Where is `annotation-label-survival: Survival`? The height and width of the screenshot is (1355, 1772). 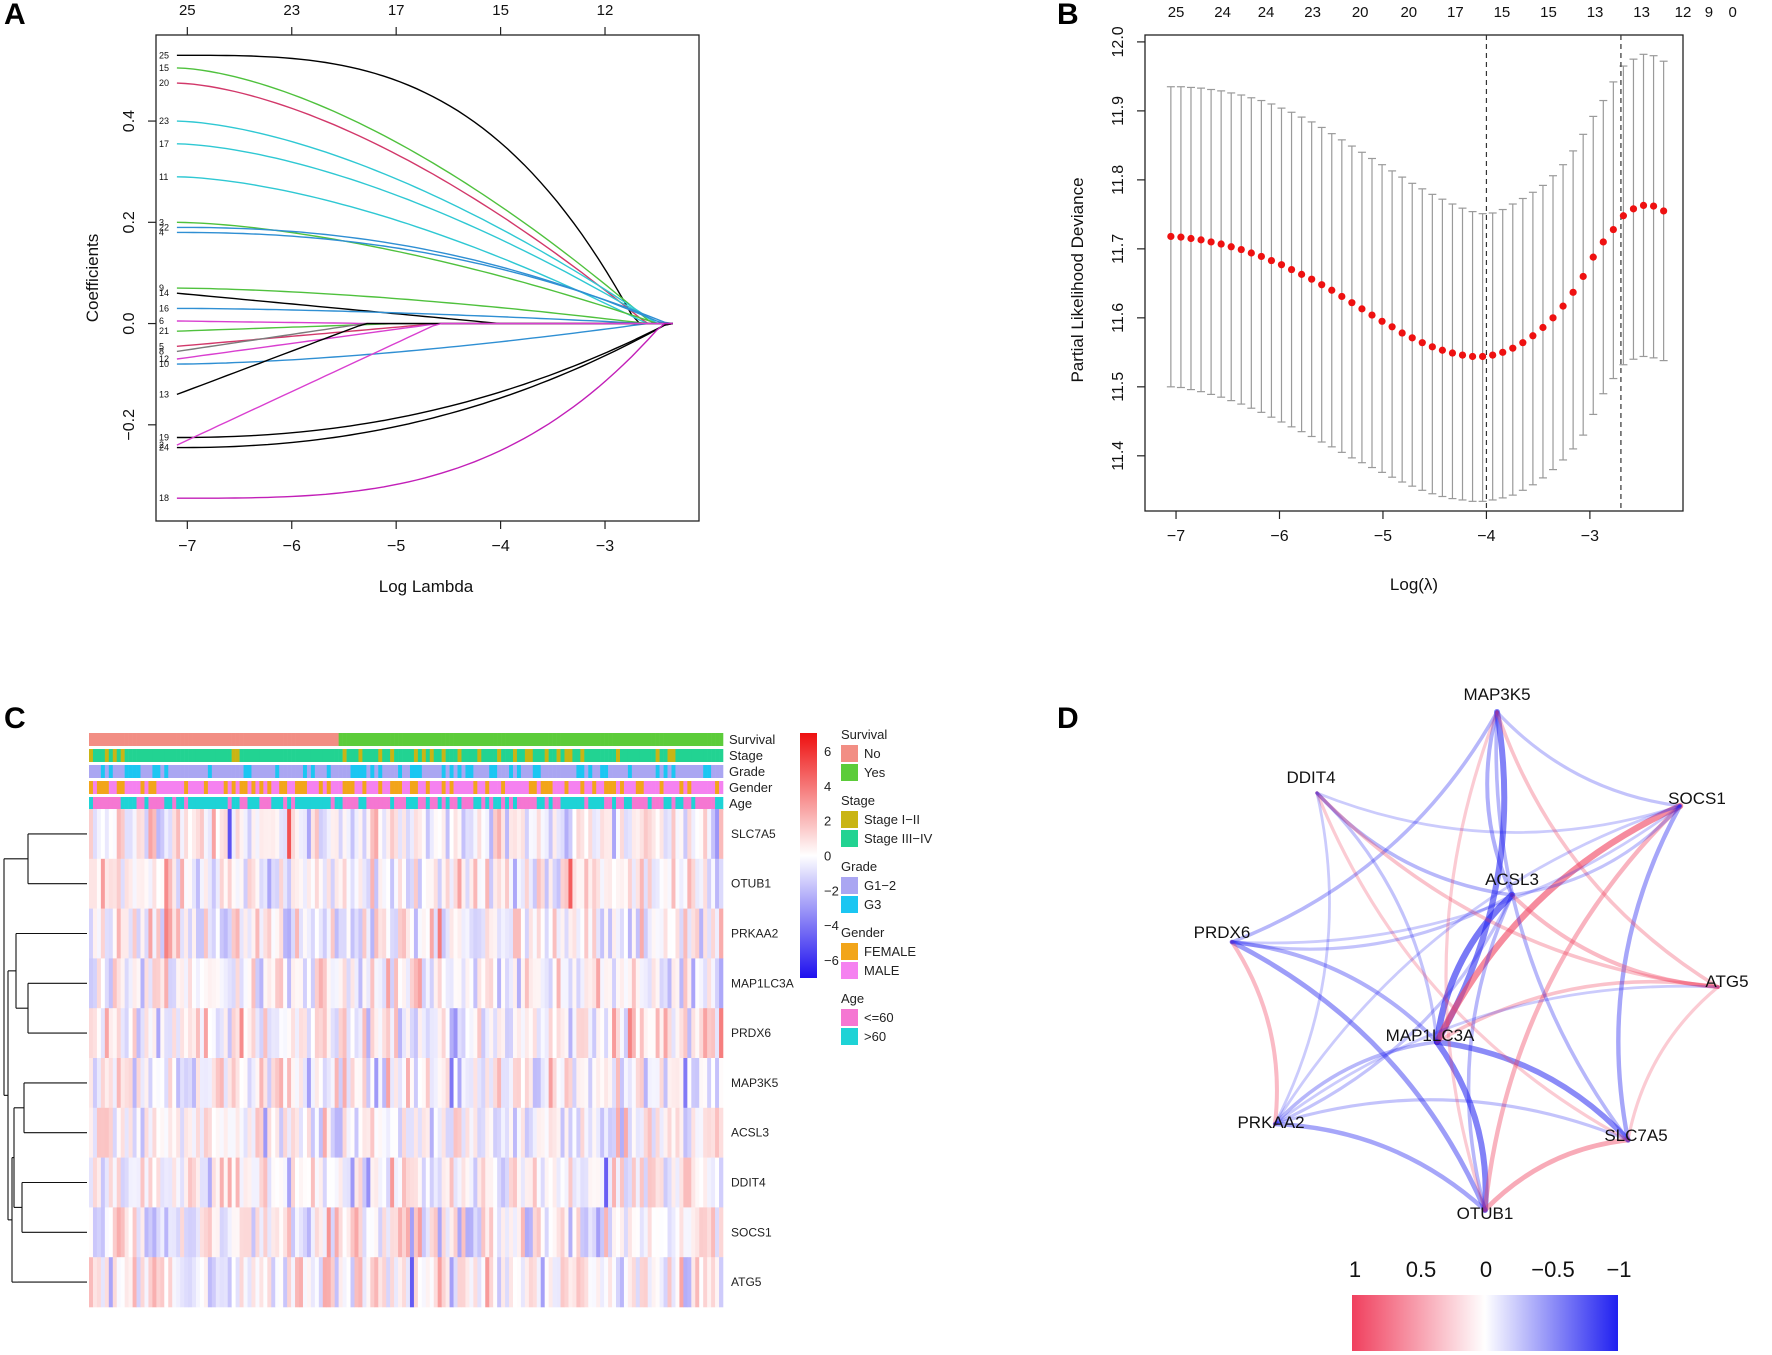
annotation-label-survival: Survival is located at coordinates (752, 739).